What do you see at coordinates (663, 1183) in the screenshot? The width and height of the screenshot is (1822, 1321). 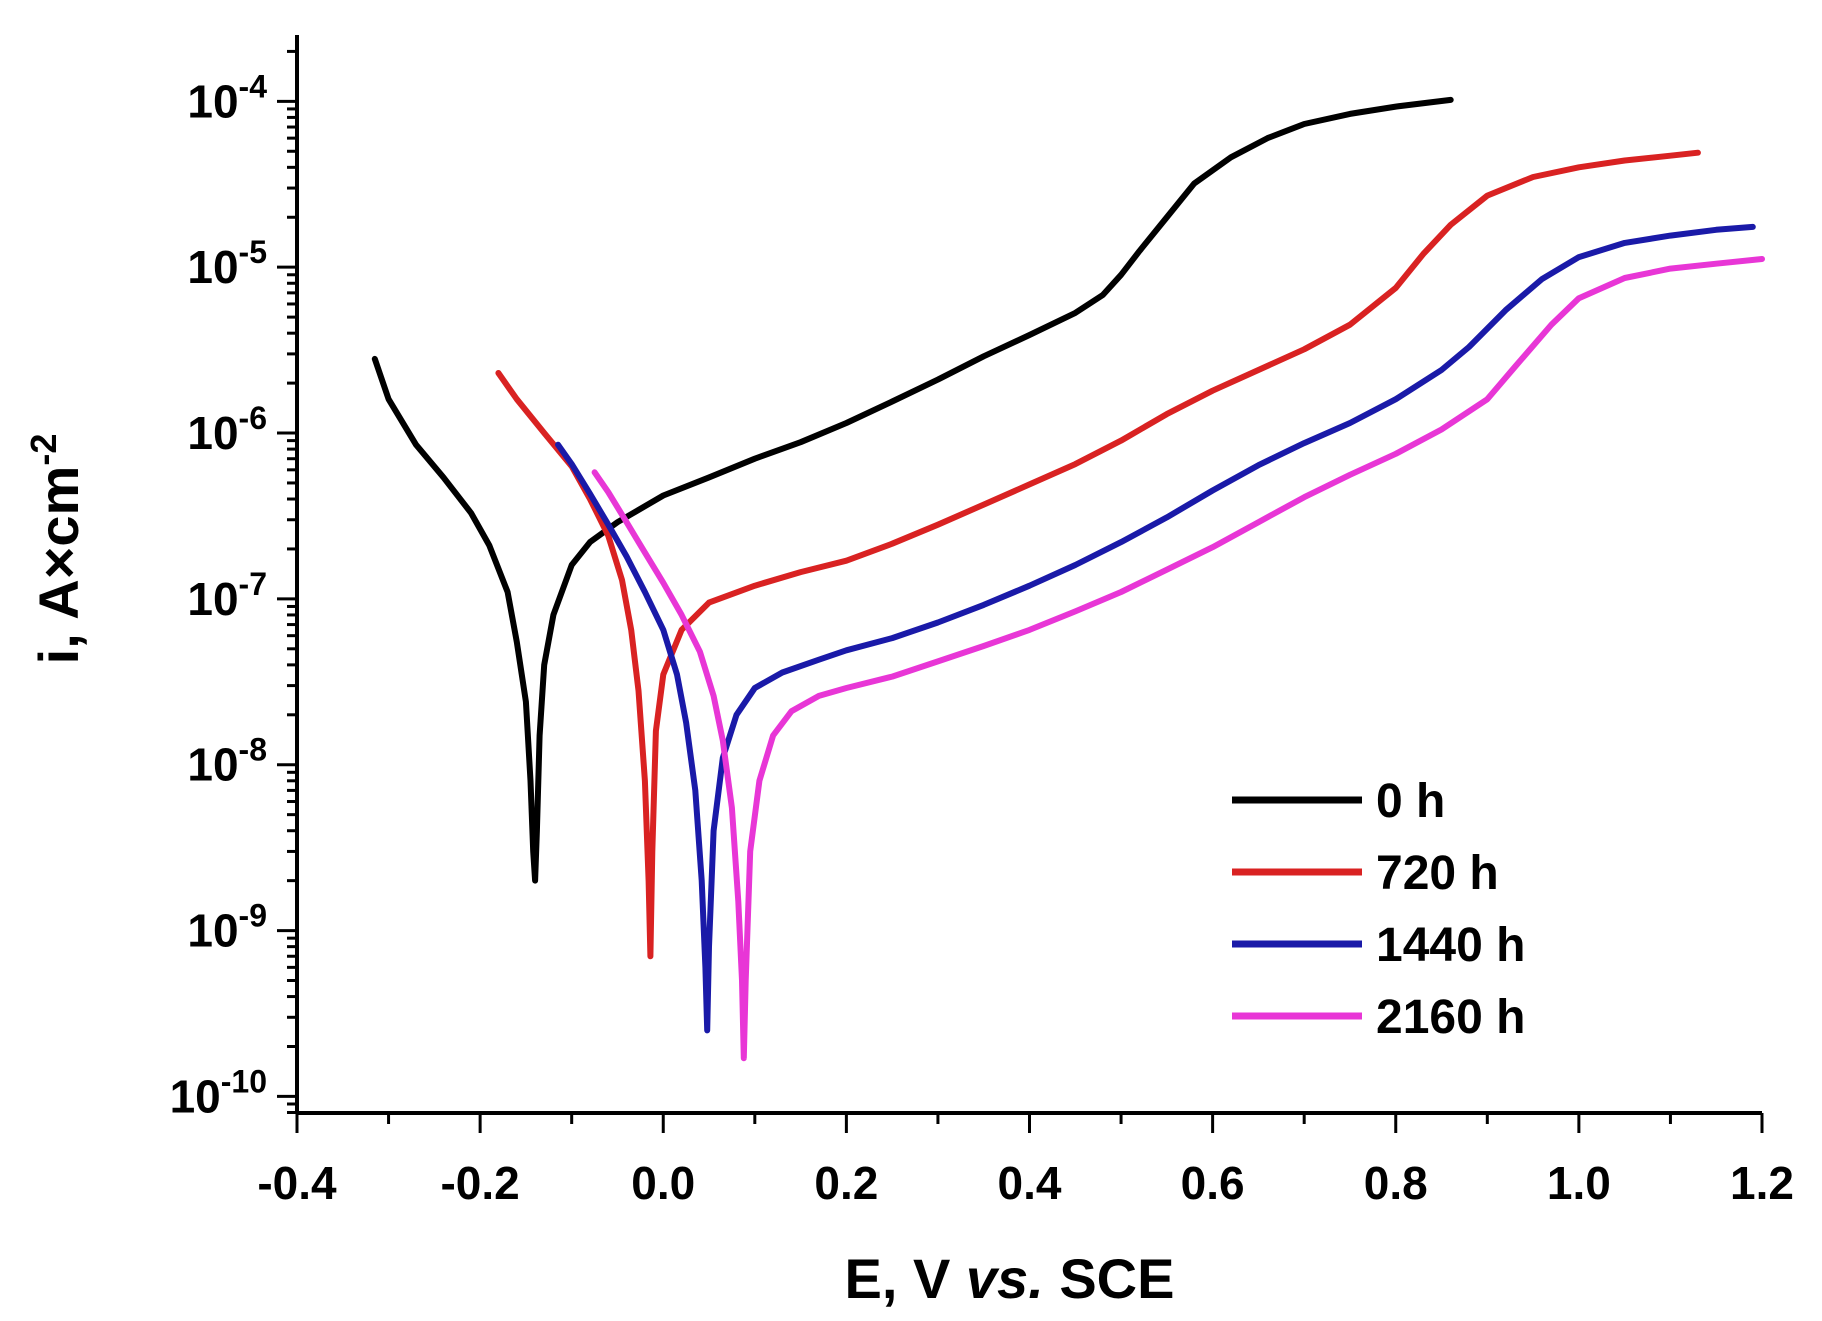 I see `x-tick-label: 0.0` at bounding box center [663, 1183].